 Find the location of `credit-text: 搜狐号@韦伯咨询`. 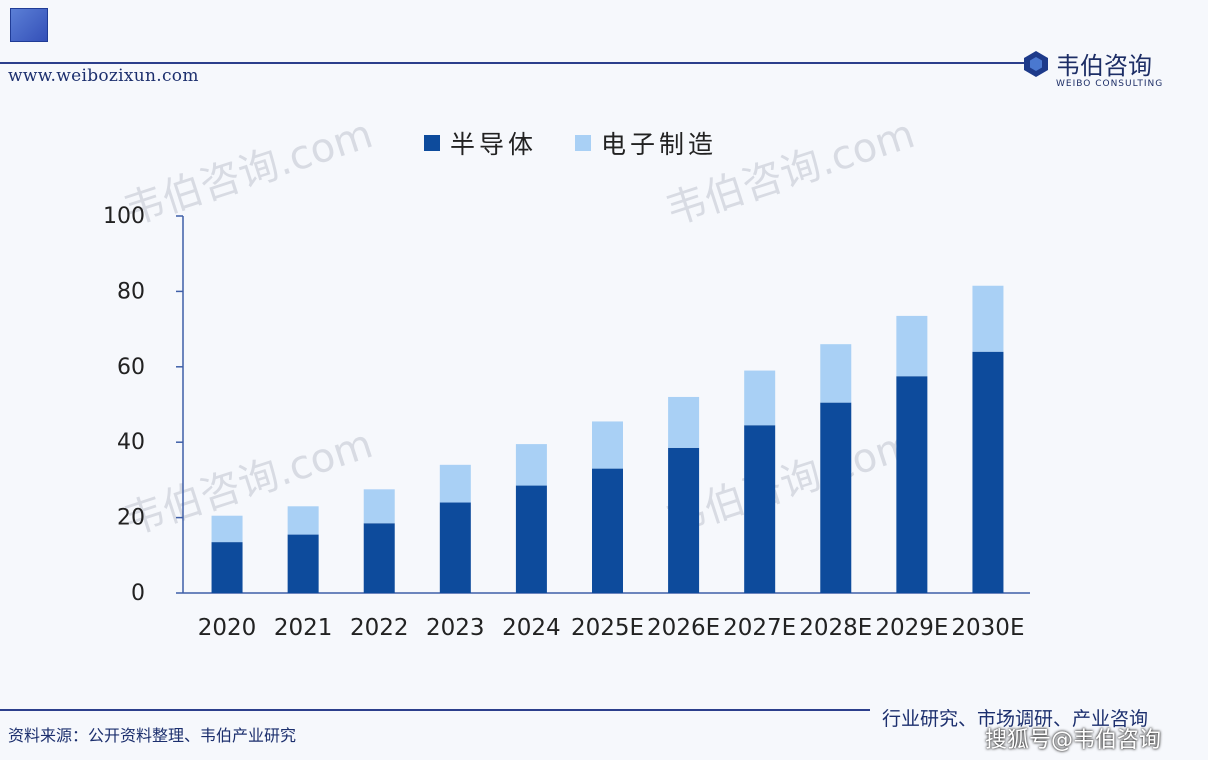

credit-text: 搜狐号@韦伯咨询 is located at coordinates (1073, 740).